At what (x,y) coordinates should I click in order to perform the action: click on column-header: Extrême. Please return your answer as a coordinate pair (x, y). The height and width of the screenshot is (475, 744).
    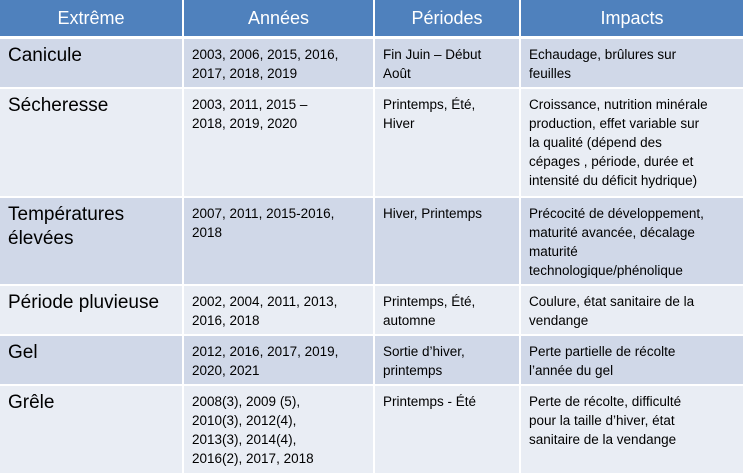
    Looking at the image, I should click on (92, 19).